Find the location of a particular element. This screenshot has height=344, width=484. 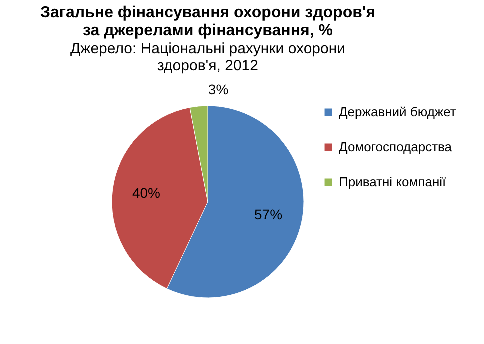

legend-label: Приватні компанії is located at coordinates (393, 182).